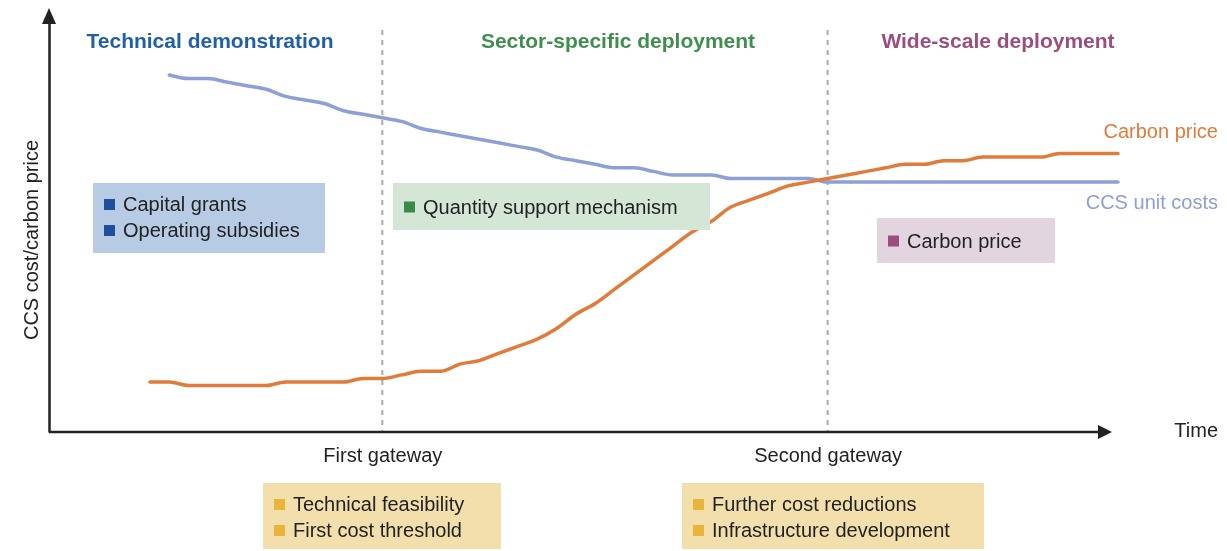 Image resolution: width=1227 pixels, height=551 pixels. What do you see at coordinates (377, 530) in the screenshot?
I see `text: First cost threshold` at bounding box center [377, 530].